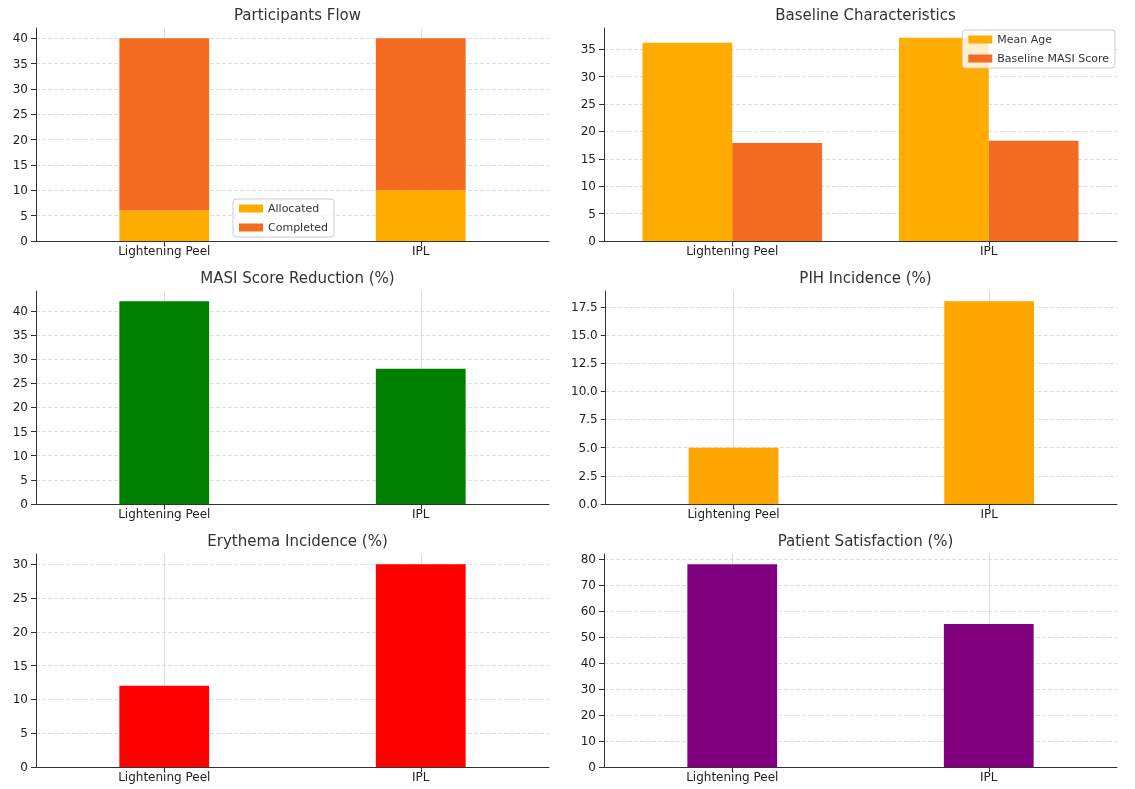 The width and height of the screenshot is (1135, 789). Describe the element at coordinates (588, 558) in the screenshot. I see `y-tick-label: 80` at that location.